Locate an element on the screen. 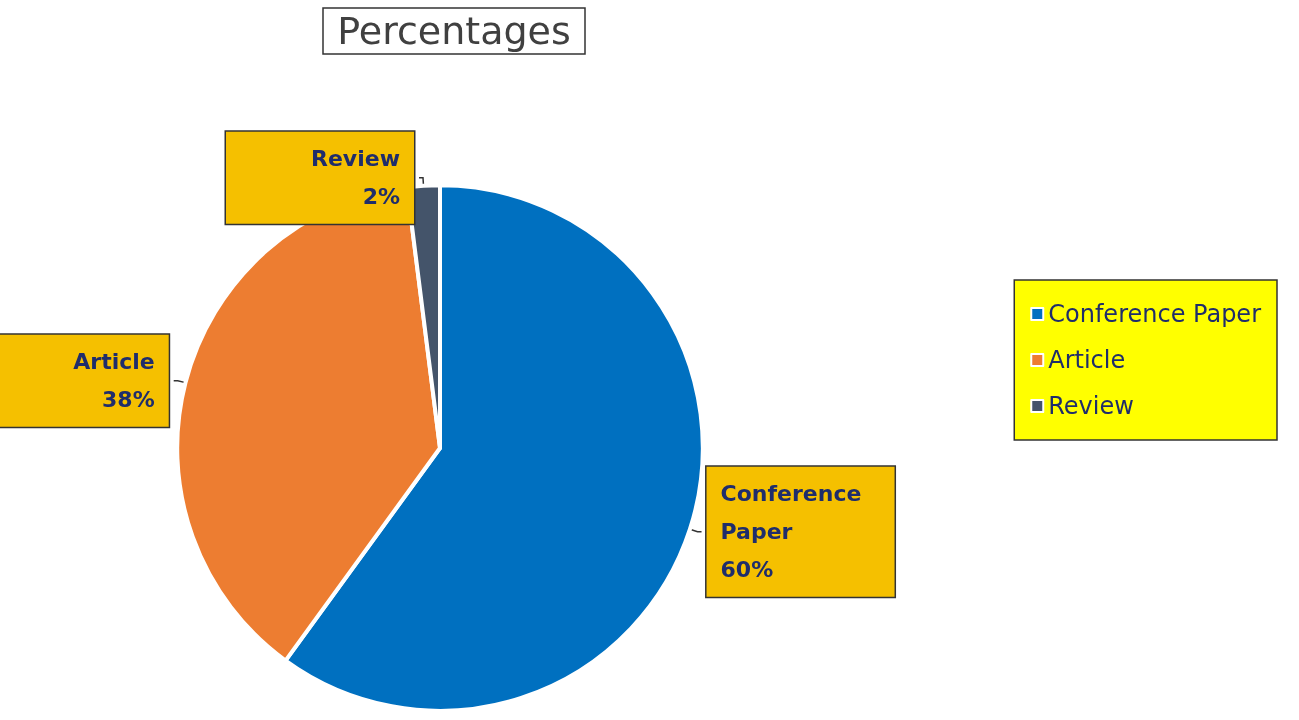 The image size is (1299, 720). data-label: 2% is located at coordinates (381, 197).